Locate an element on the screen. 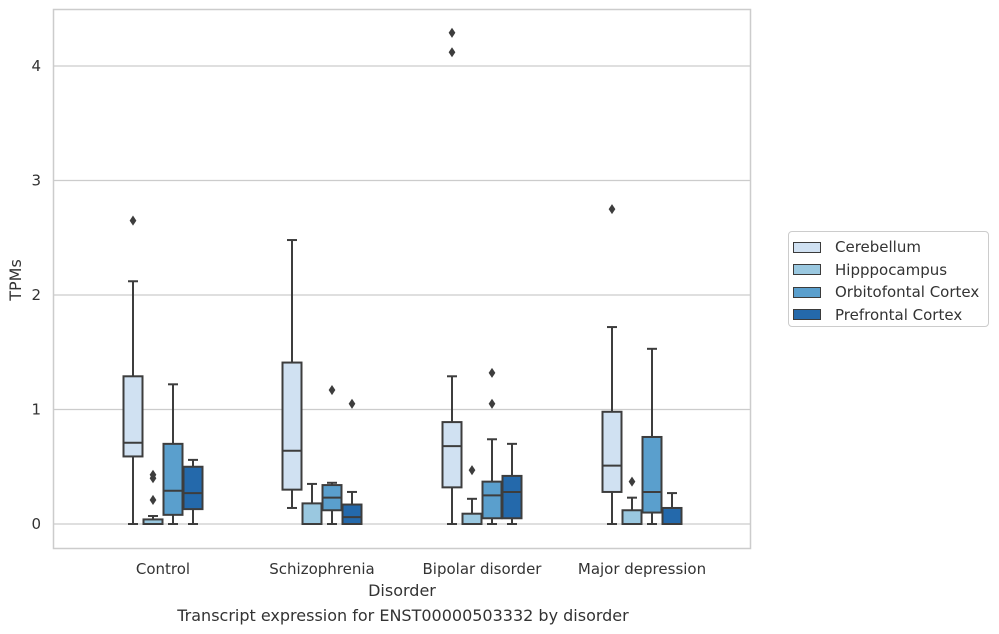 This screenshot has width=999, height=634. y-tick-label: 4 is located at coordinates (36, 66).